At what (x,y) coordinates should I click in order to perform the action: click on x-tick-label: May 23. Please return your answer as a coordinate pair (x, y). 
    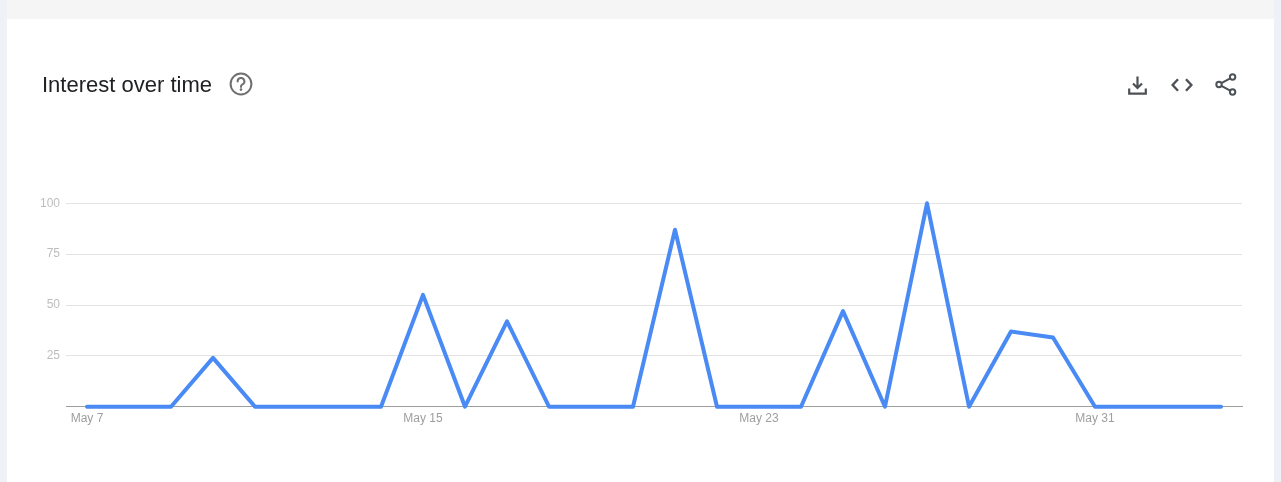
    Looking at the image, I should click on (759, 418).